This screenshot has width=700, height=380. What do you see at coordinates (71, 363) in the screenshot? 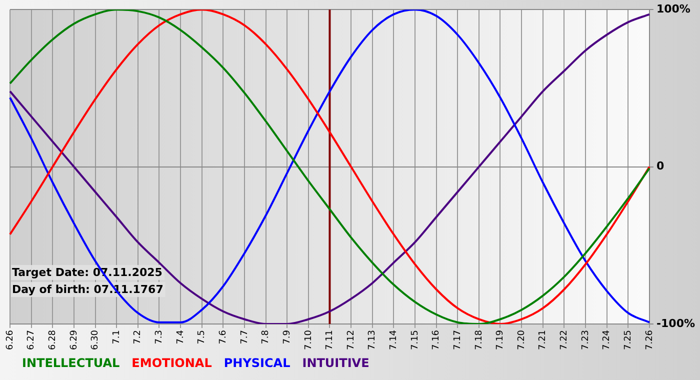
I see `text: INTELLECTUAL` at bounding box center [71, 363].